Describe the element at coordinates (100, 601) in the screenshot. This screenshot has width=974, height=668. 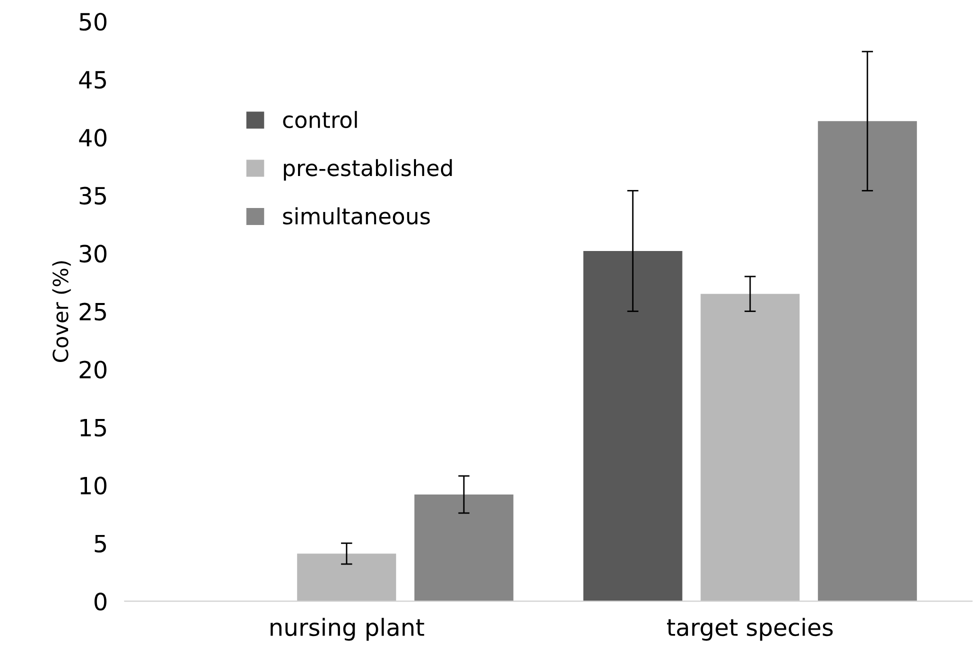
I see `y-tick-label: 0` at that location.